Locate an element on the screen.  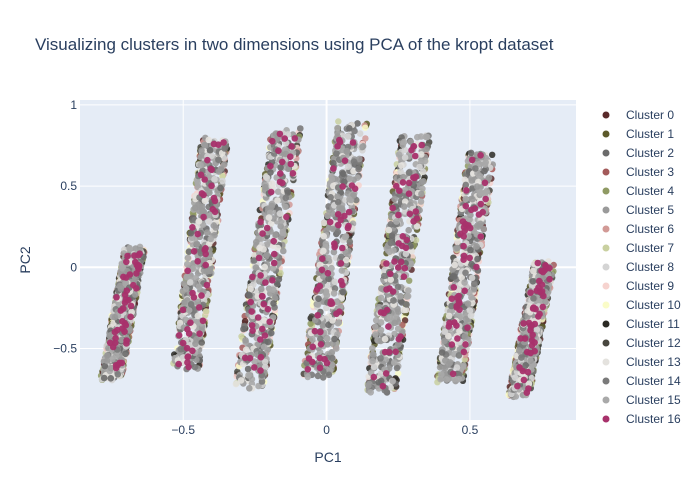
legend-item: Cluster 8 is located at coordinates (638, 267).